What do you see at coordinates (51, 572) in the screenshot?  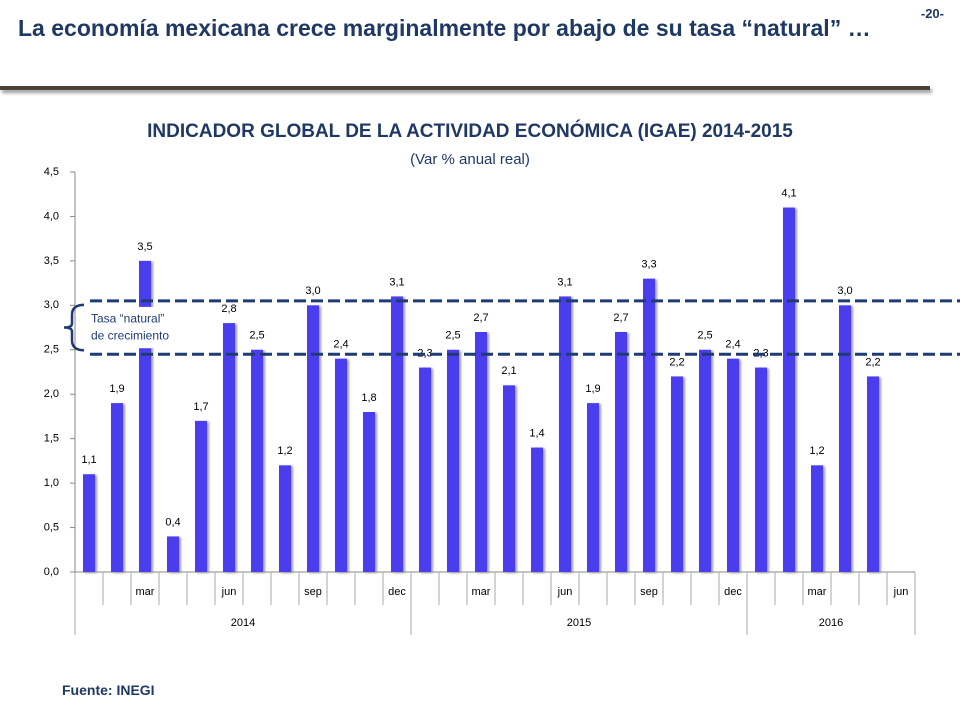 I see `y-tick-label: 0,0` at bounding box center [51, 572].